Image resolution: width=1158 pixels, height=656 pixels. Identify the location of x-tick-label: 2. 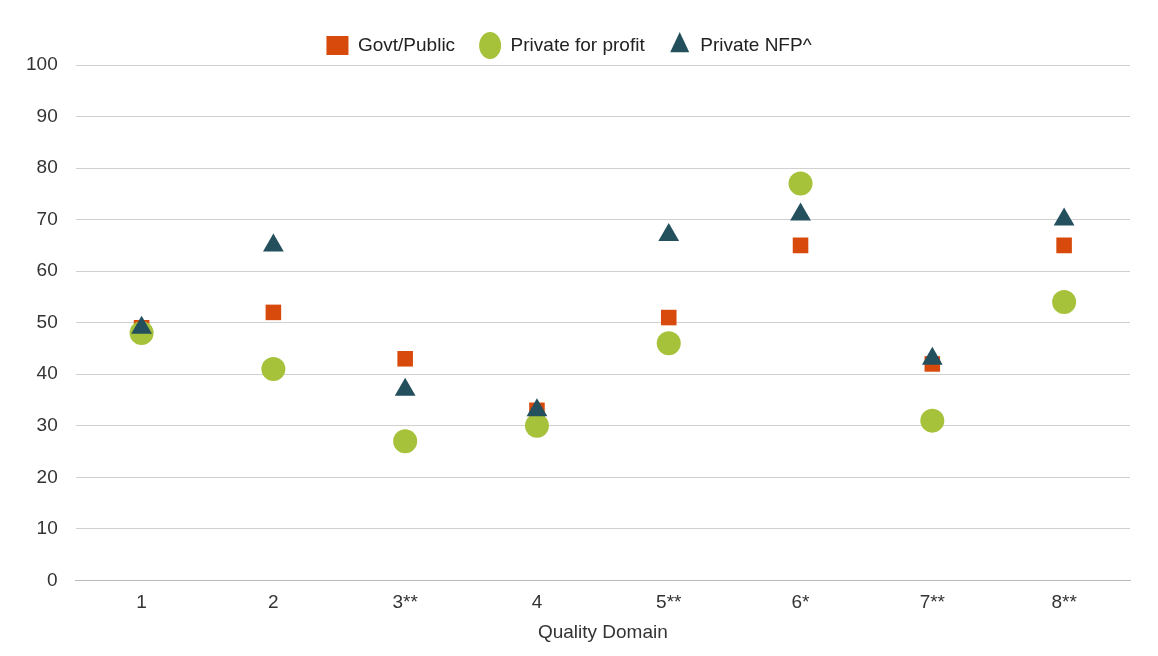
(273, 602).